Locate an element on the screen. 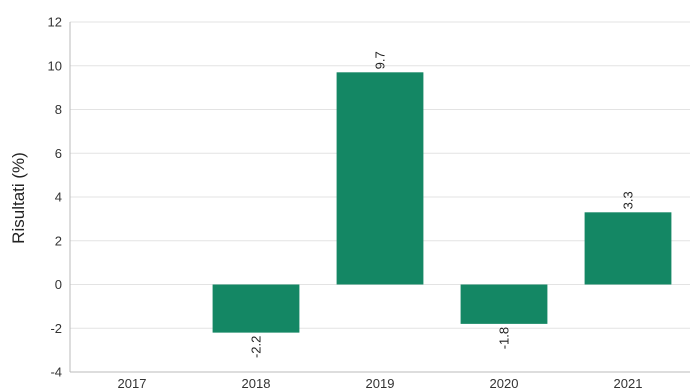 This screenshot has height=390, width=690. data-label-2019: 9.7 is located at coordinates (380, 60).